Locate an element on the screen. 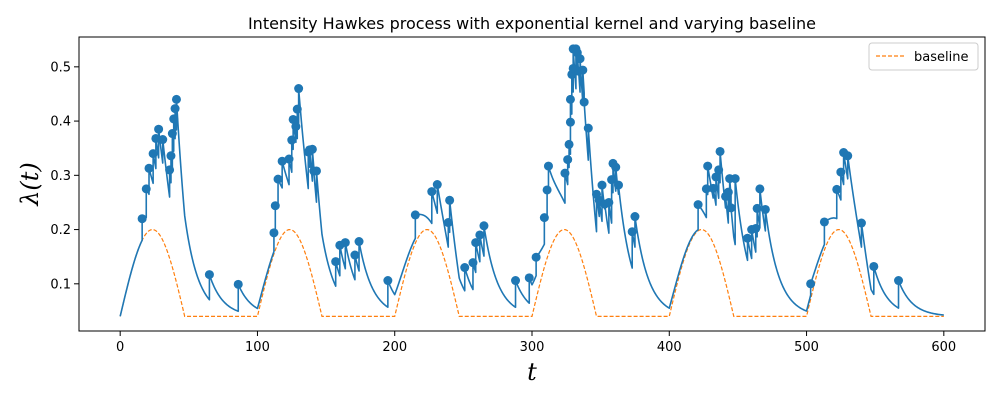 The image size is (1000, 400). legend: baseline is located at coordinates (923, 56).